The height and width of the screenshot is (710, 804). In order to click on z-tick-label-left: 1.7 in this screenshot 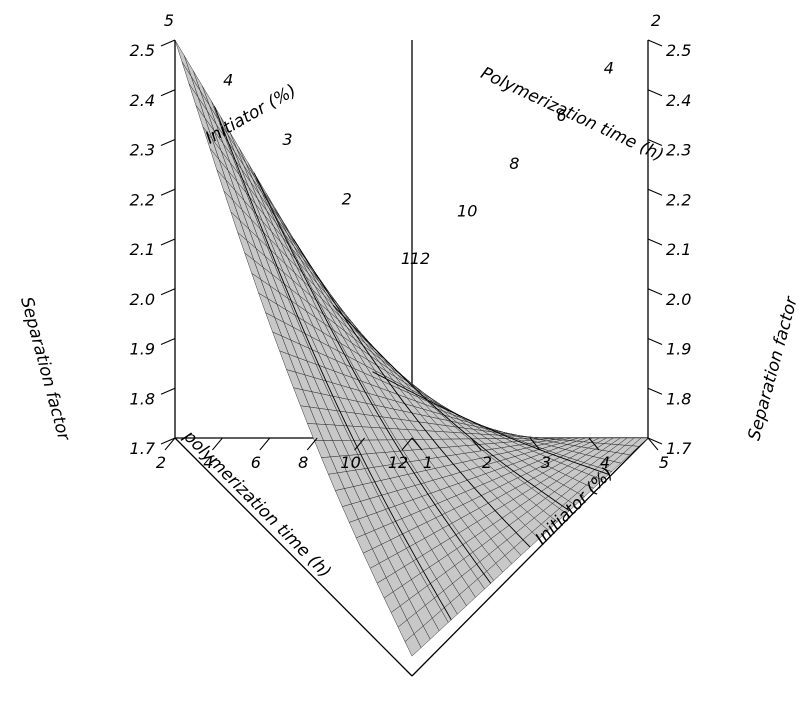, I will do `click(143, 448)`.